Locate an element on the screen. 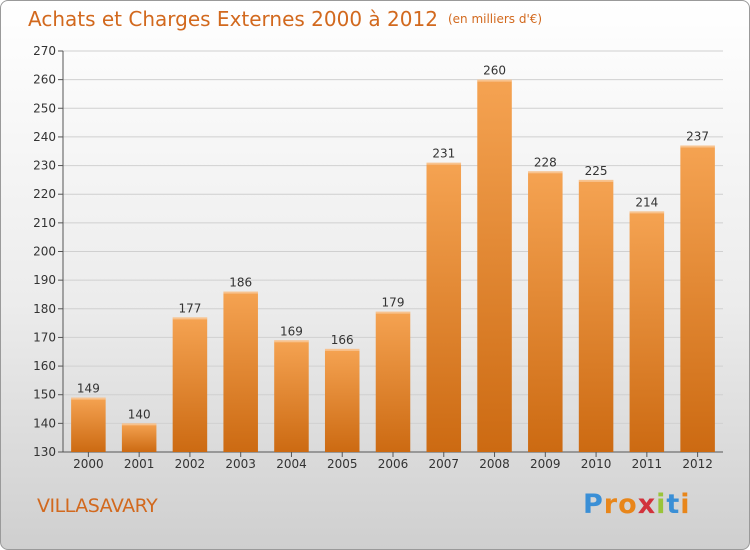 The height and width of the screenshot is (550, 750). bar-2011 is located at coordinates (647, 331).